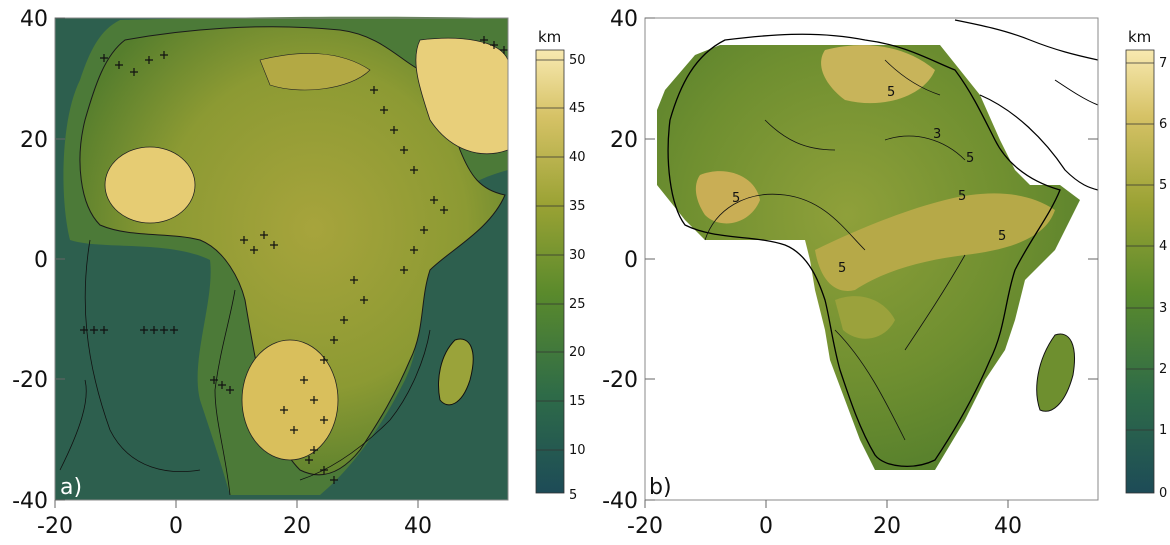 The height and width of the screenshot is (545, 1170). Describe the element at coordinates (577, 157) in the screenshot. I see `colorbar-tick-label: 40` at that location.